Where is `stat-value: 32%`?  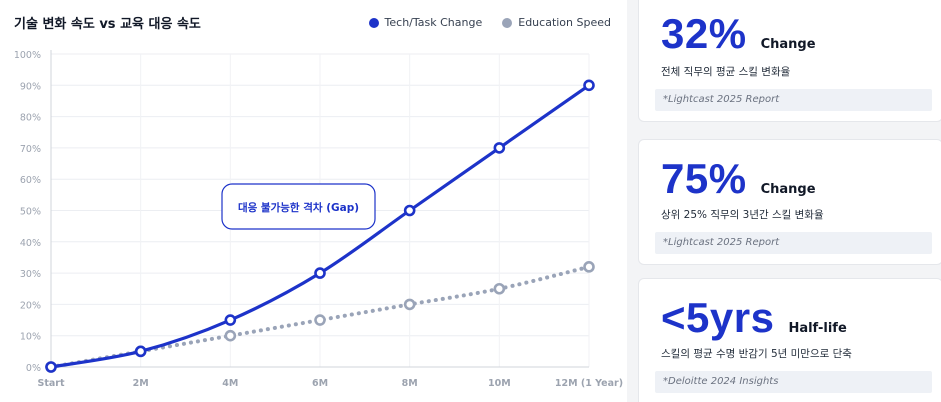 stat-value: 32% is located at coordinates (704, 33).